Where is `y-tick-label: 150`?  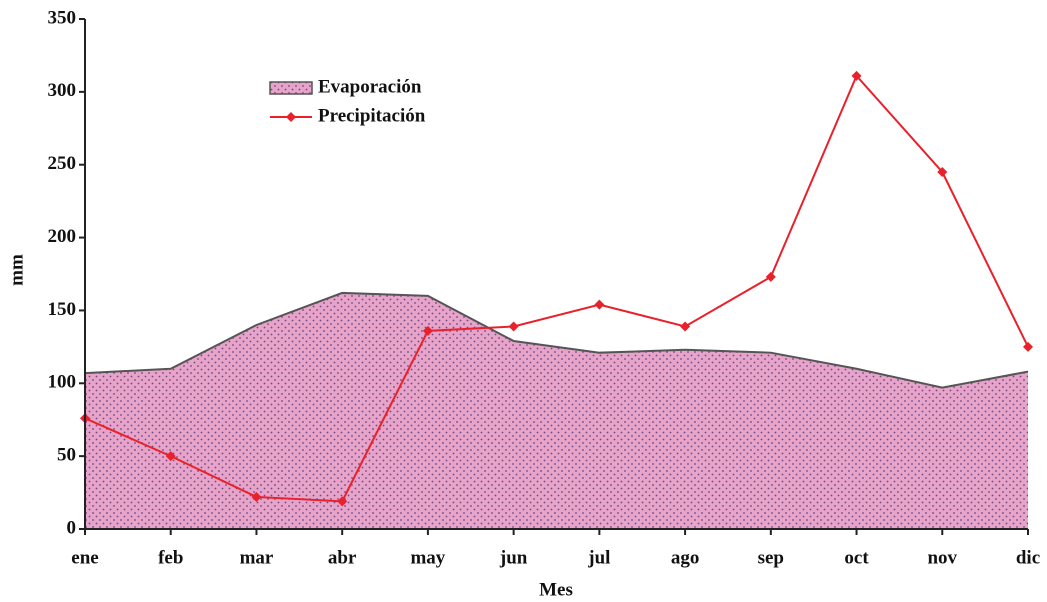 y-tick-label: 150 is located at coordinates (62, 309).